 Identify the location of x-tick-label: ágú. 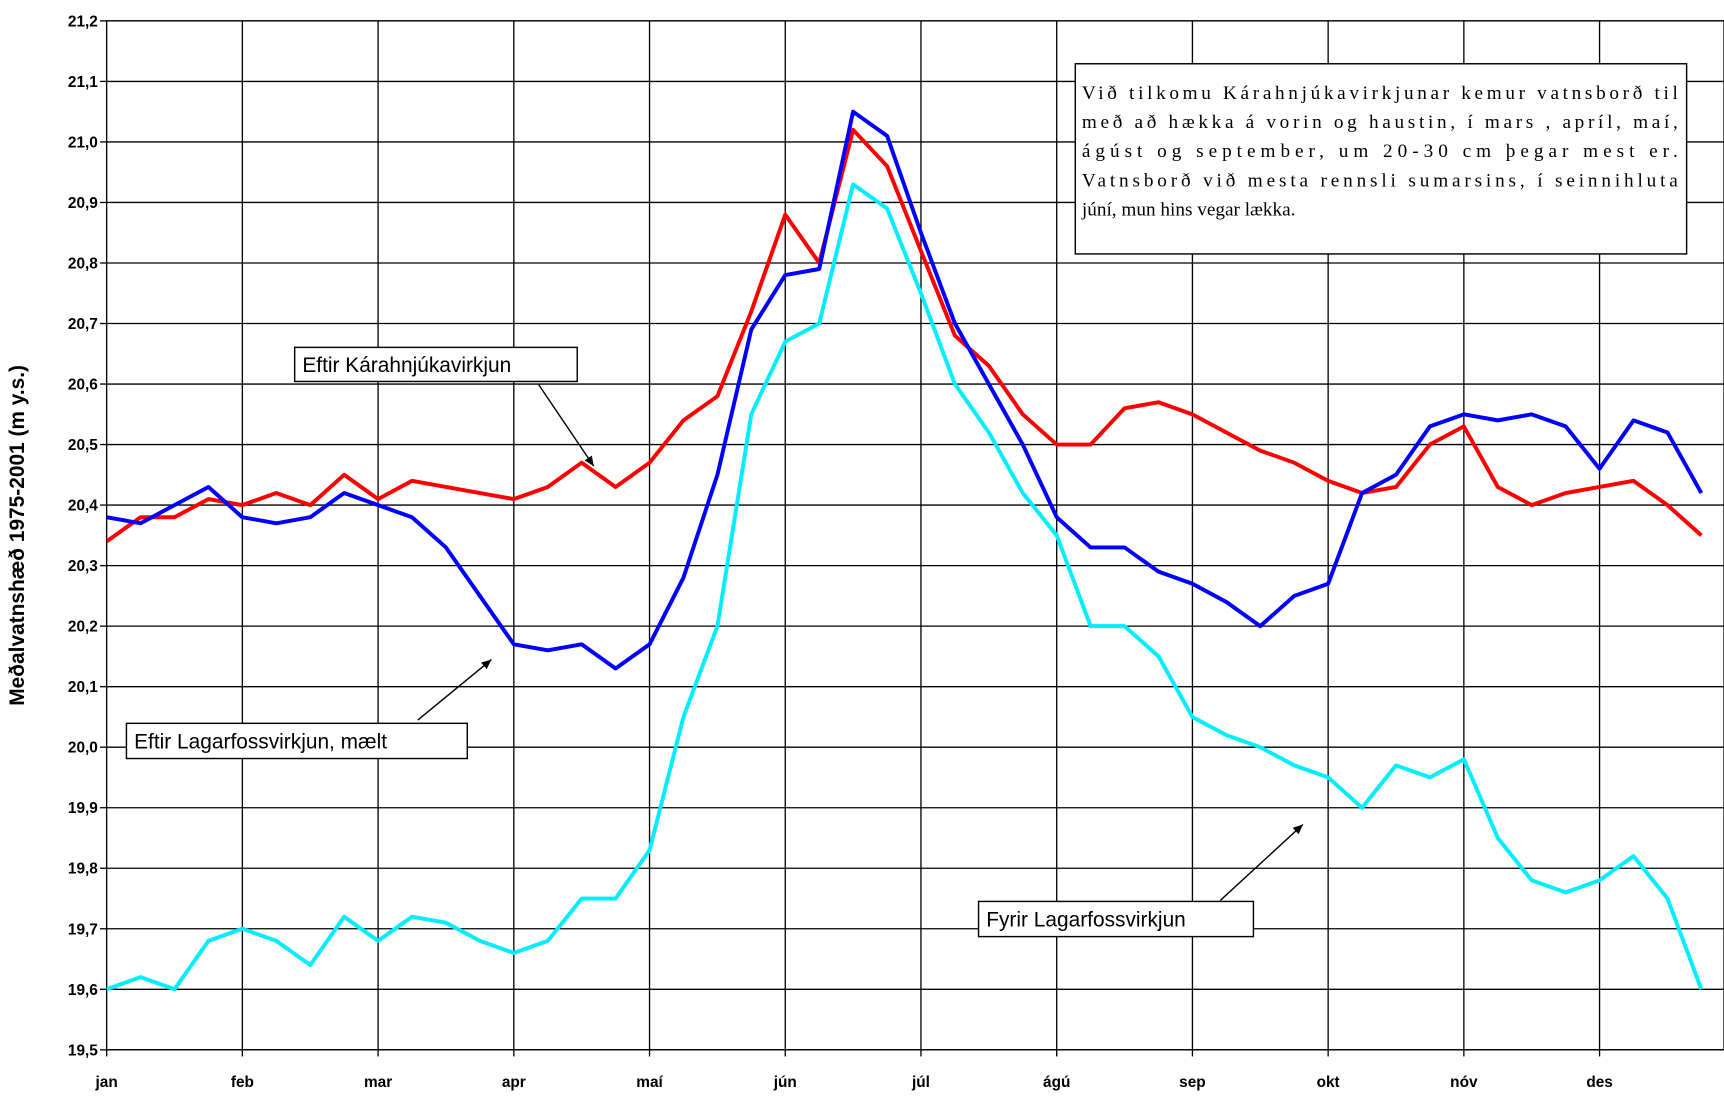
(1056, 1082).